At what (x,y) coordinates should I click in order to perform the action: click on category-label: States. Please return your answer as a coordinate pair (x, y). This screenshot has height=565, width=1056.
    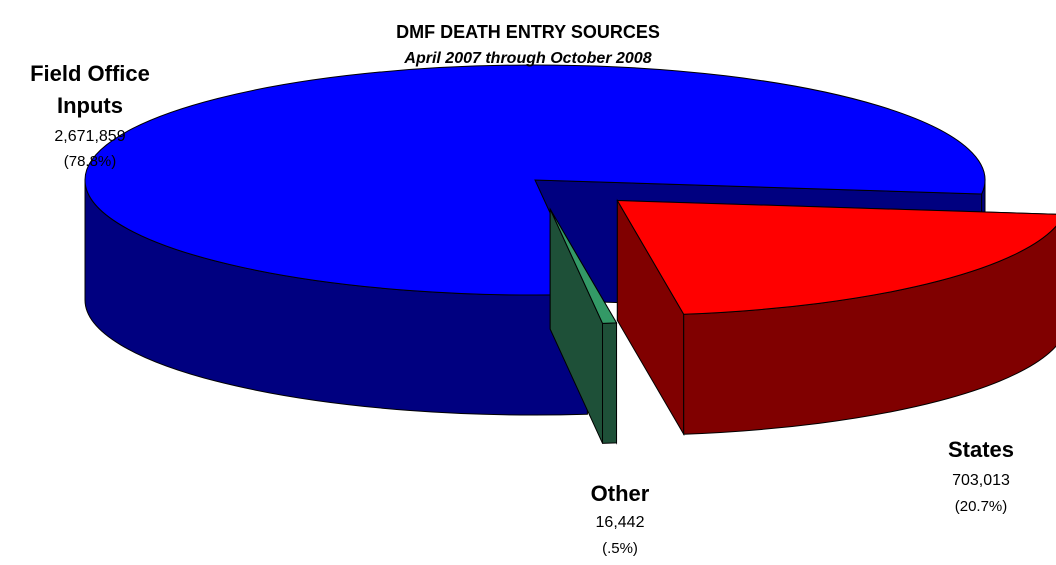
    Looking at the image, I should click on (981, 449).